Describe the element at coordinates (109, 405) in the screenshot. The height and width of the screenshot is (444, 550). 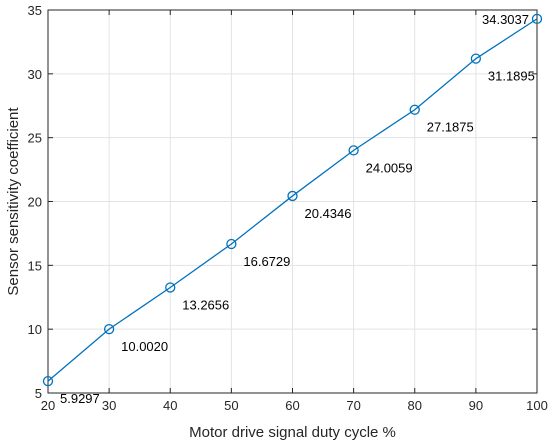
I see `x-tick-label: 30` at that location.